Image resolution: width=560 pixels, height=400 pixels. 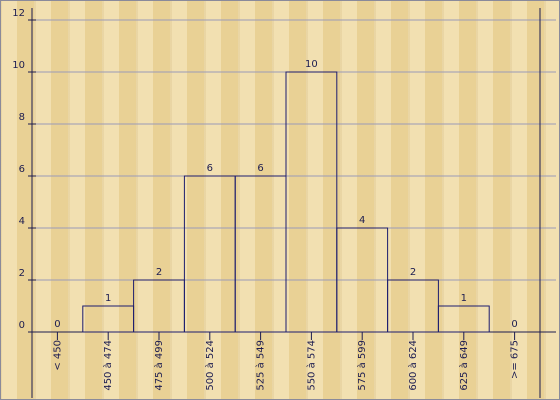 I want to click on y-tick-label: 4, so click(x=22, y=221).